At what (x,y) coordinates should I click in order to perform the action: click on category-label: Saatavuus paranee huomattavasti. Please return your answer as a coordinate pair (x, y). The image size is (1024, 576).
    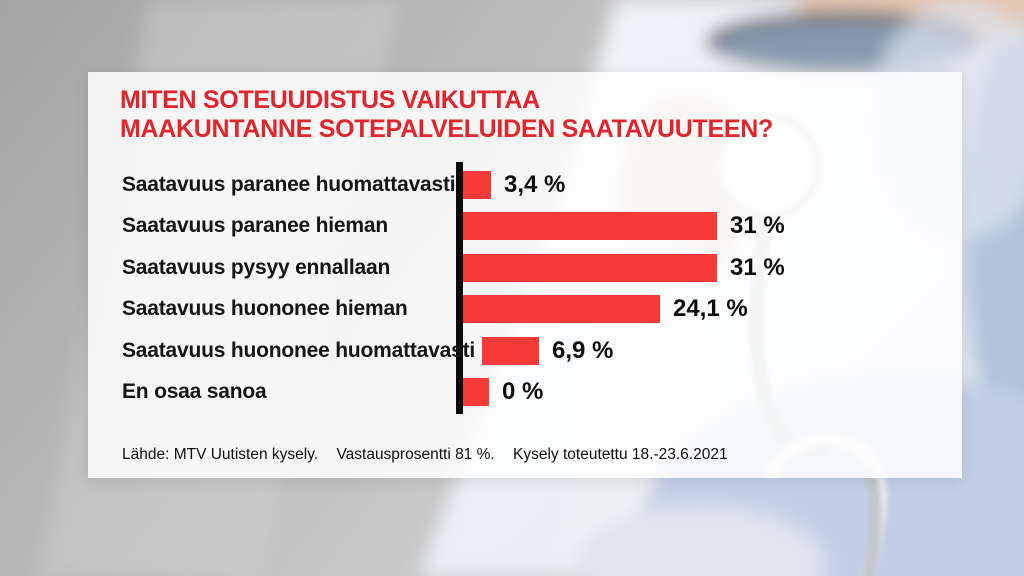
    Looking at the image, I should click on (289, 184).